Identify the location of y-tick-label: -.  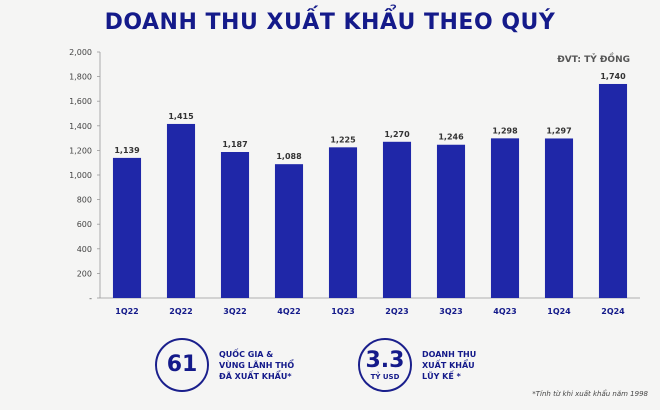
(90, 298).